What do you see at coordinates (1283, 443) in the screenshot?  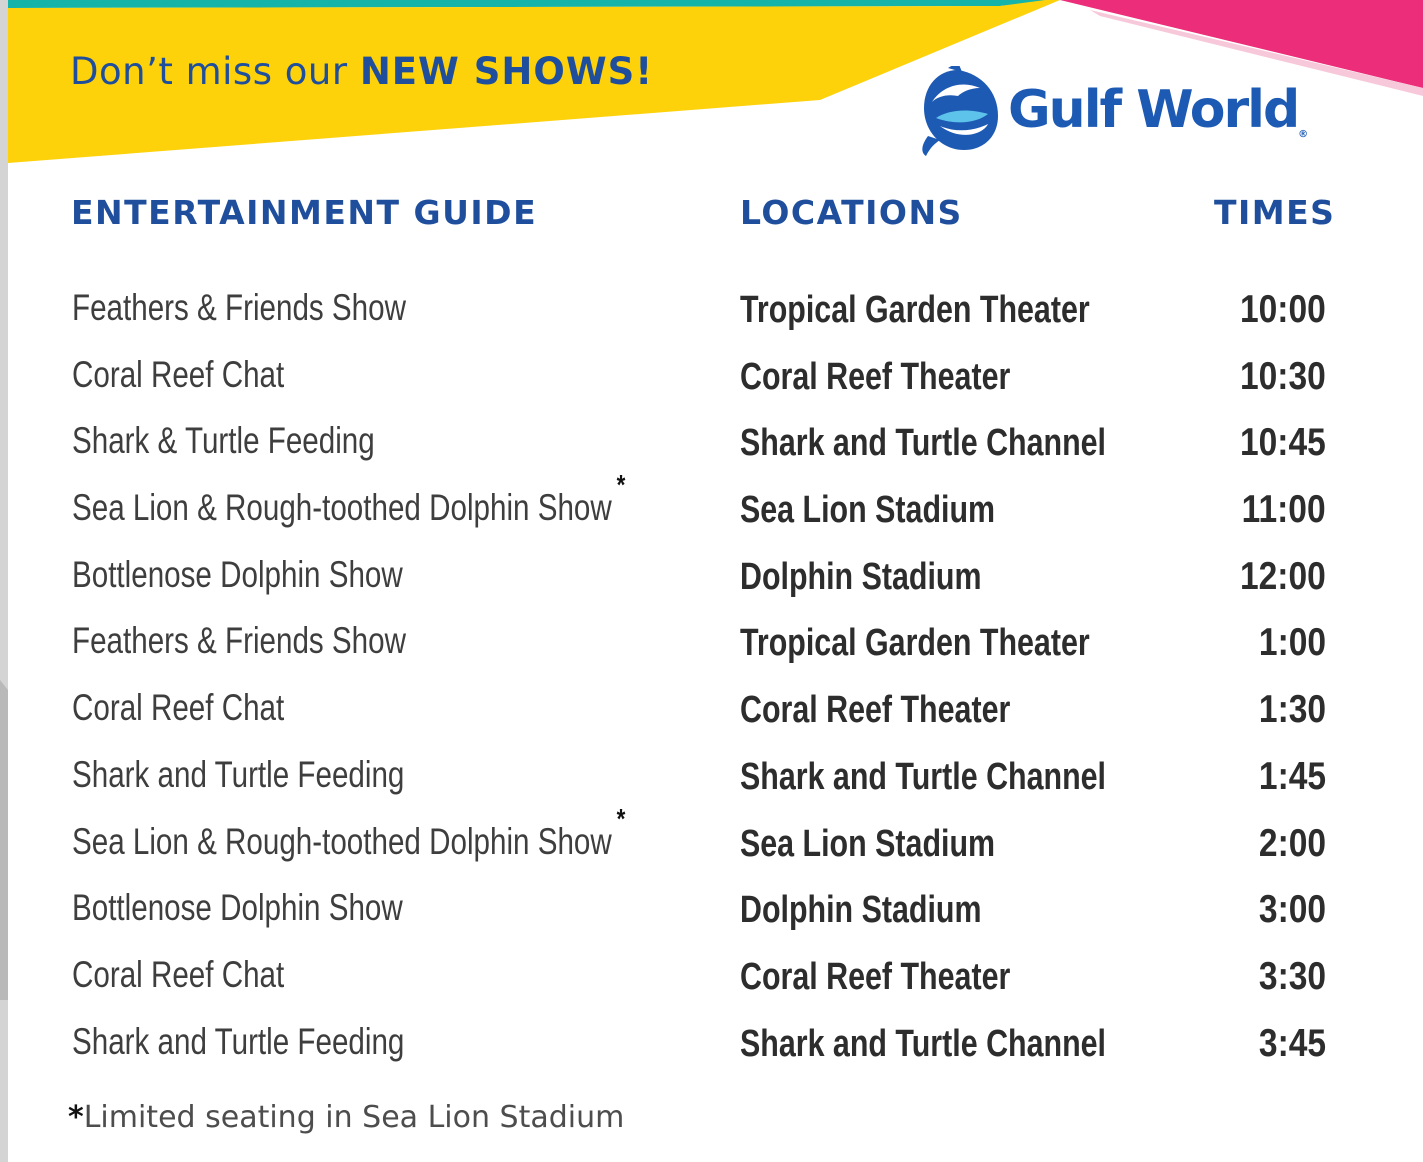 I see `show-time: 10:45` at bounding box center [1283, 443].